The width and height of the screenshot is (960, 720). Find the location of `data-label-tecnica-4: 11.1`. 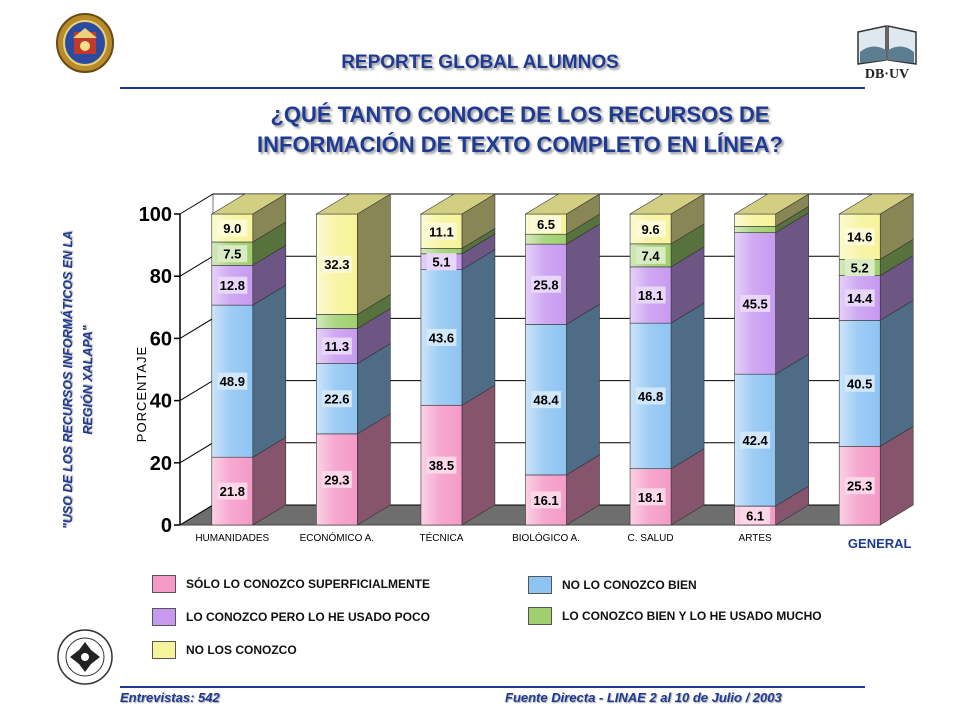

data-label-tecnica-4: 11.1 is located at coordinates (441, 231).